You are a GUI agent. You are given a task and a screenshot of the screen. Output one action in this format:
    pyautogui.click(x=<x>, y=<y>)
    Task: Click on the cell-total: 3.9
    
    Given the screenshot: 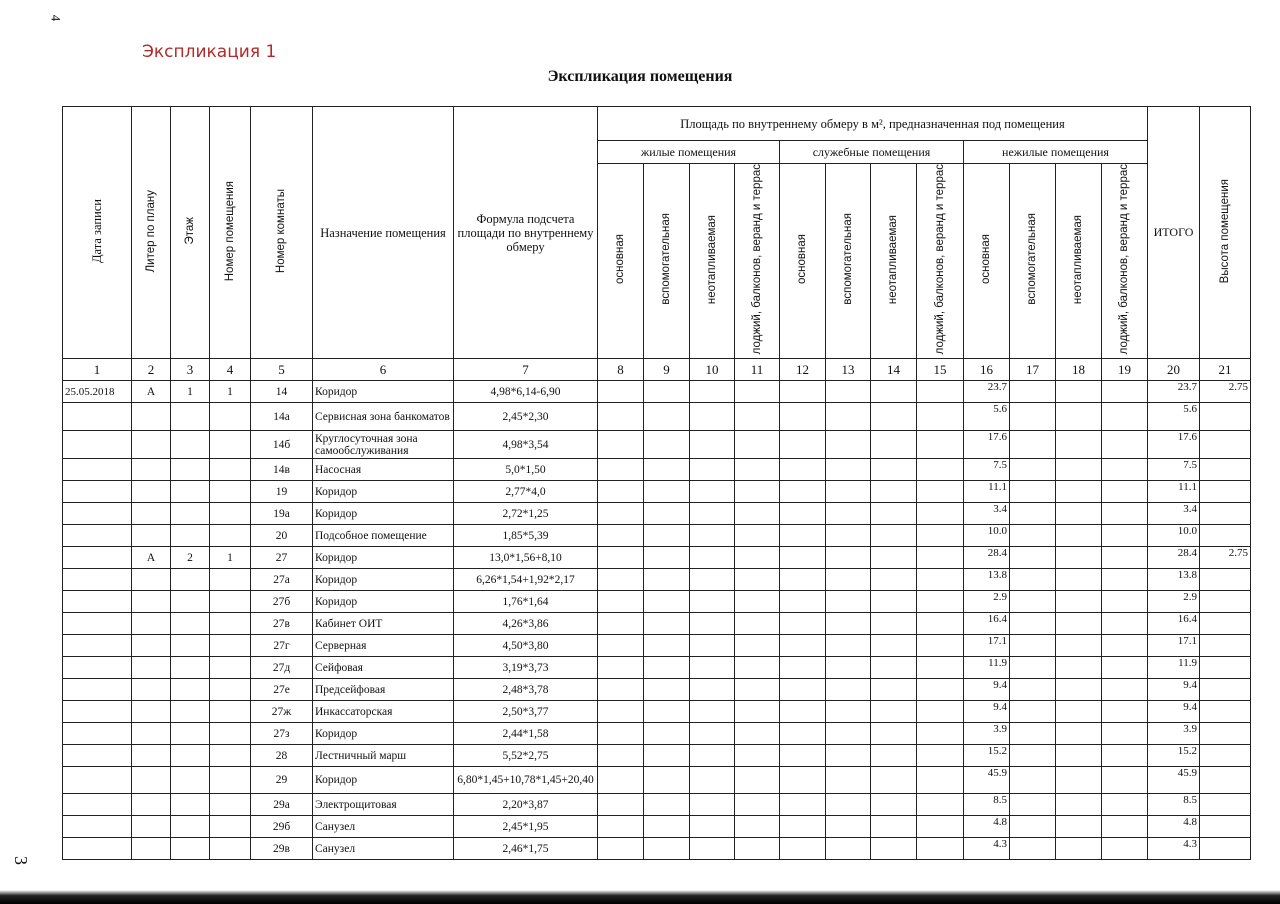 What is the action you would take?
    pyautogui.click(x=1173, y=734)
    